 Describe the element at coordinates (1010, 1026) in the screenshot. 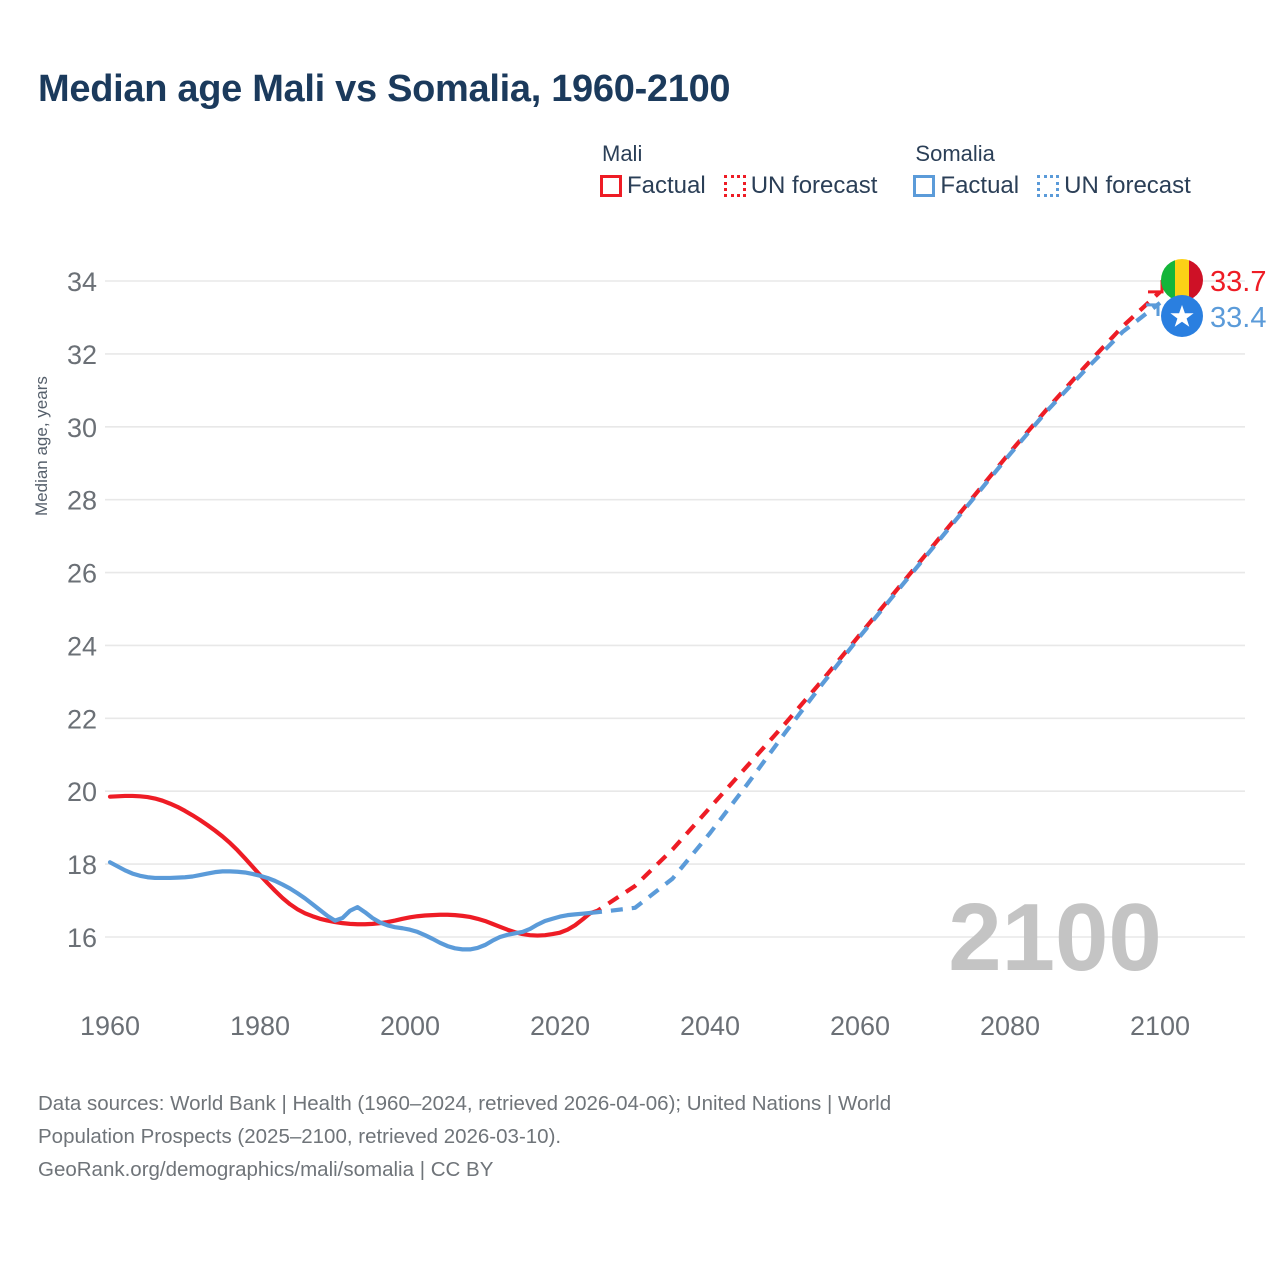

I see `x-tick-label: 2080` at that location.